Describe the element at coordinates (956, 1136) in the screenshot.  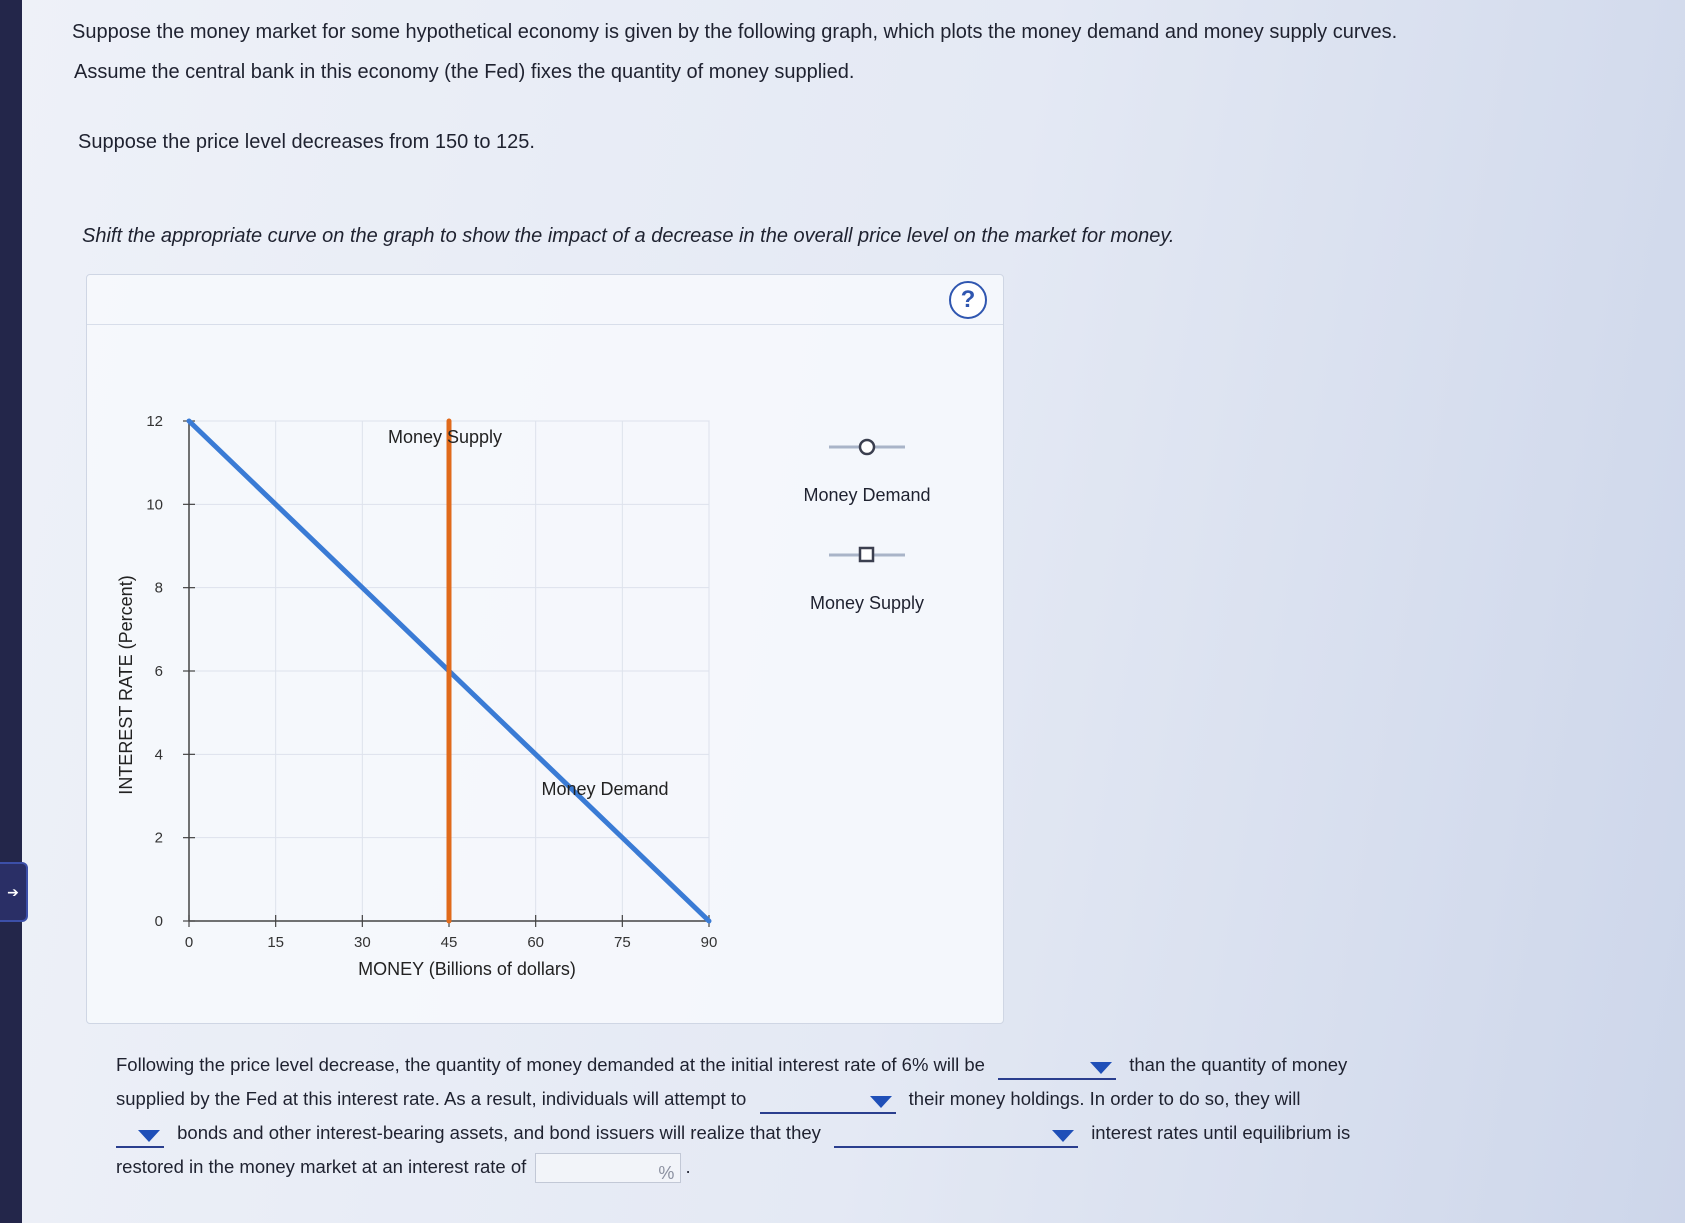
I see `interest-rate-action-dropdown` at that location.